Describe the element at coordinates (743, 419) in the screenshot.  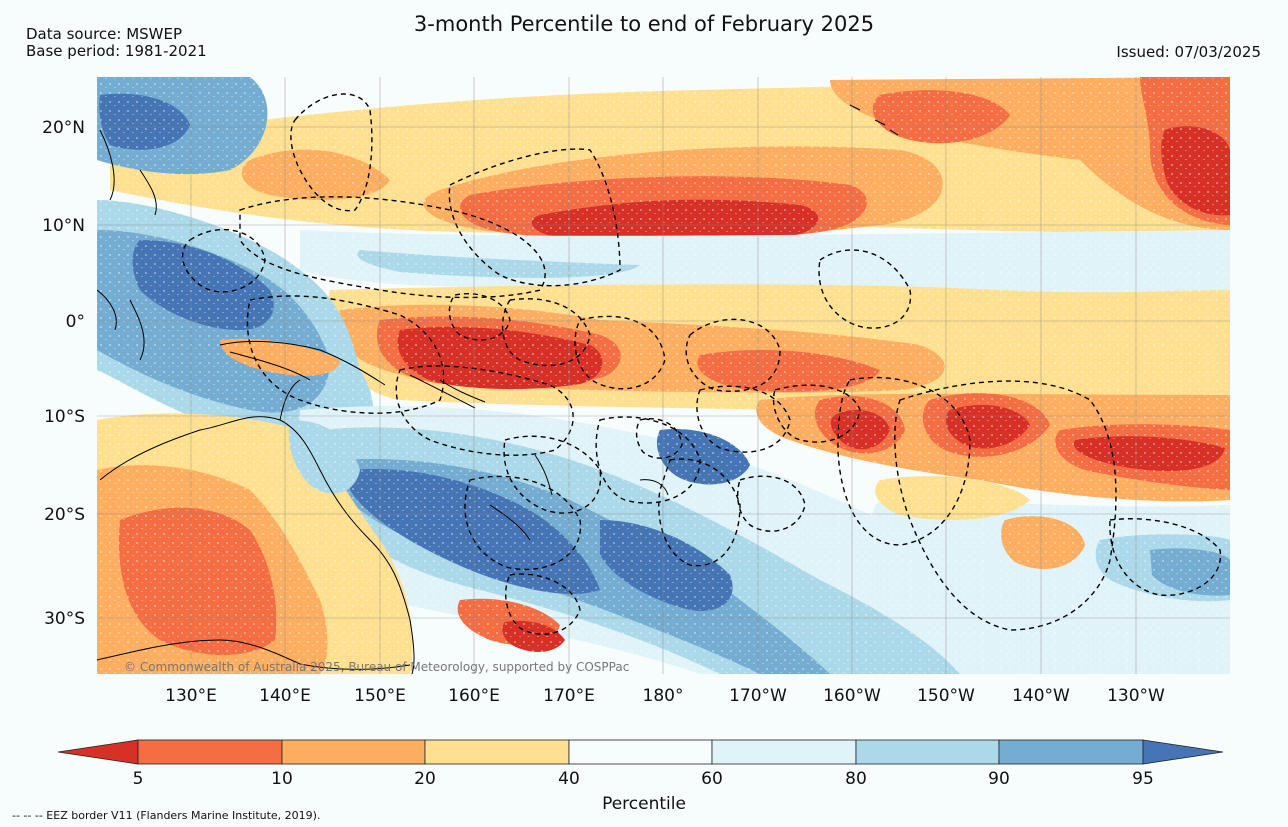
I see `eez-samoa` at that location.